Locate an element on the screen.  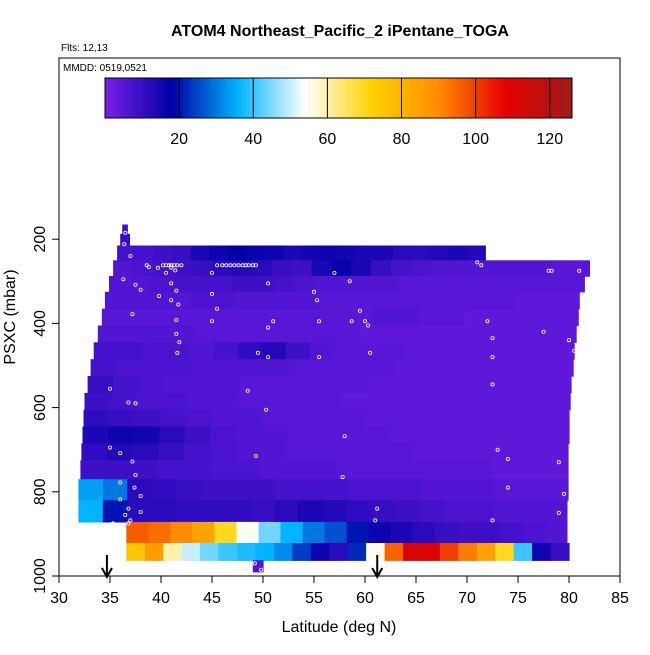
x-tick-label: 55 is located at coordinates (314, 598).